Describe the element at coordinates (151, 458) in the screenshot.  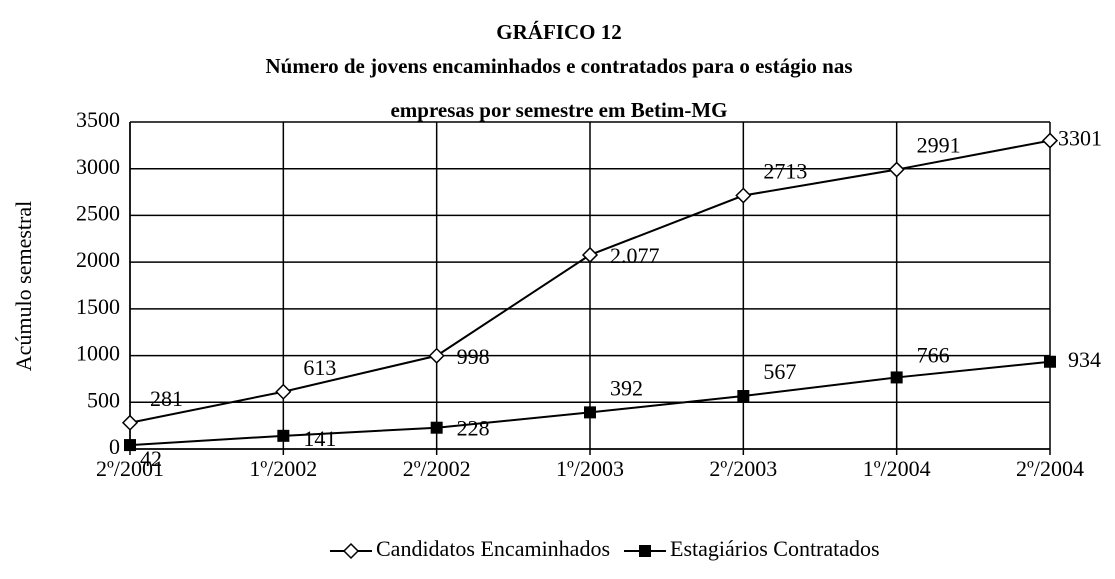
I see `data-label: 42` at that location.